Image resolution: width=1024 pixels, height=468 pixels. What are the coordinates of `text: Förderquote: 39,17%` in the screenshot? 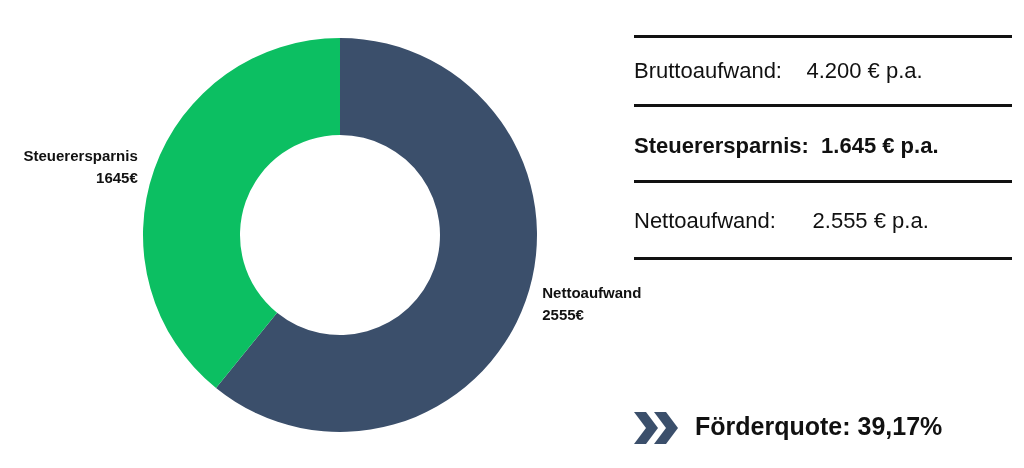 It's located at (819, 426).